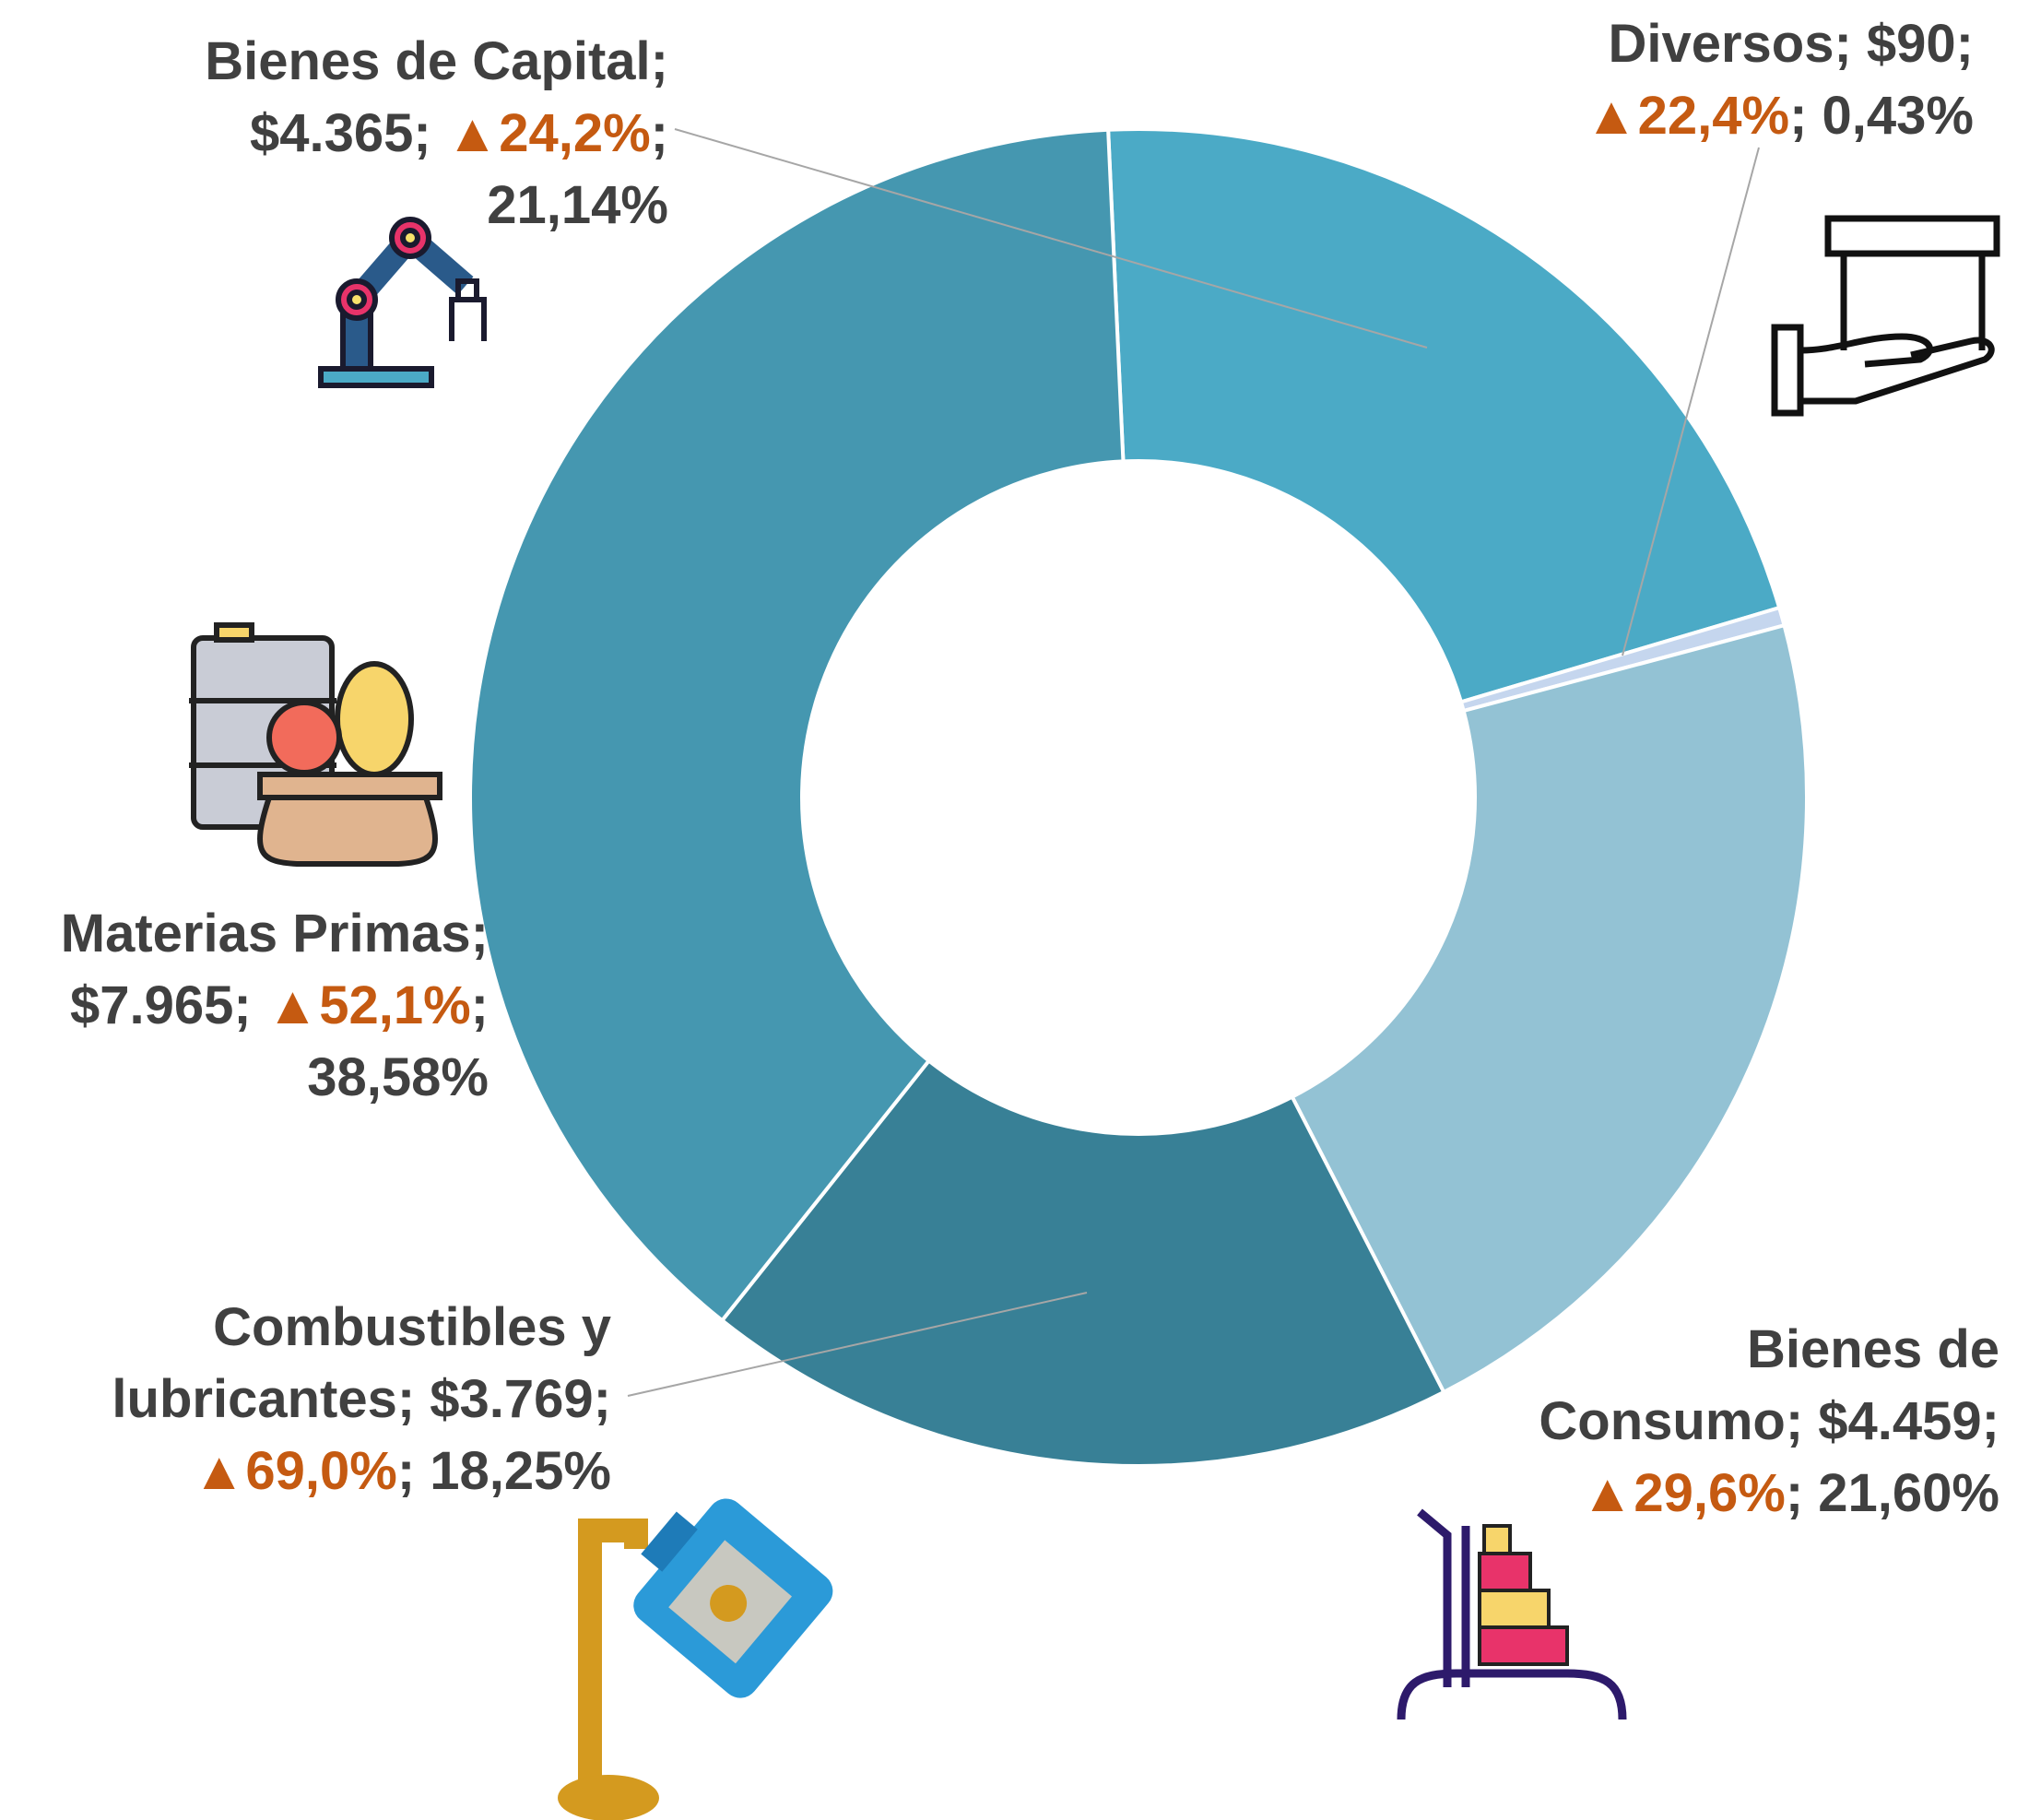 This screenshot has height=1820, width=2017. What do you see at coordinates (1886, 316) in the screenshot?
I see `icon-box-hand` at bounding box center [1886, 316].